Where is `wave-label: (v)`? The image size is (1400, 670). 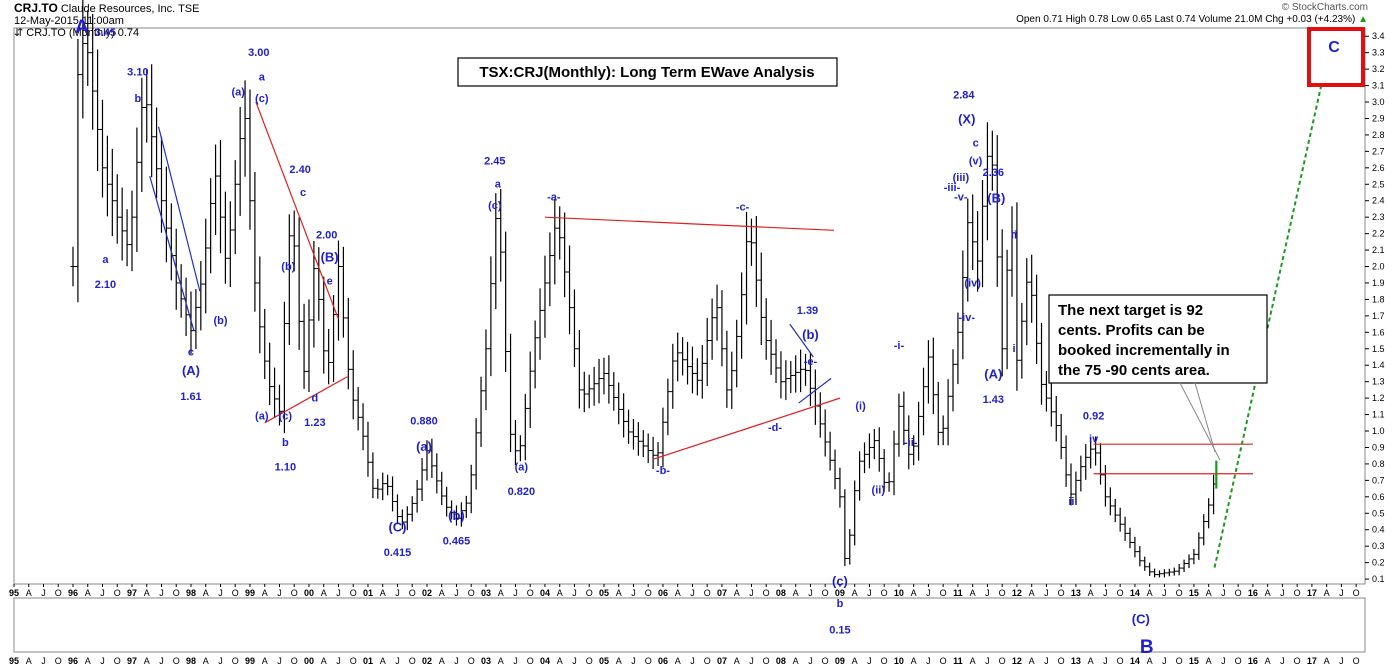 wave-label: (v) is located at coordinates (976, 162).